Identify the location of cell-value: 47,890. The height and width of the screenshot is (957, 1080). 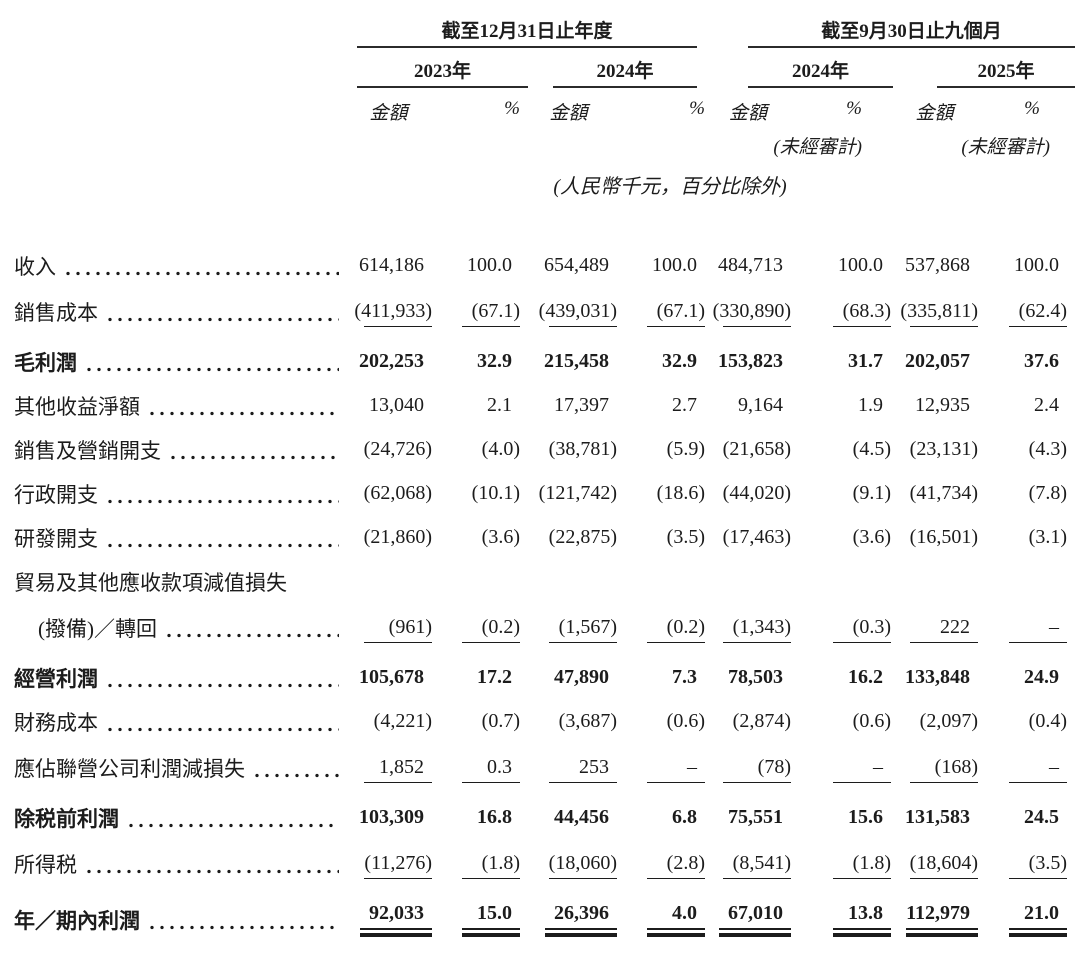
(581, 677).